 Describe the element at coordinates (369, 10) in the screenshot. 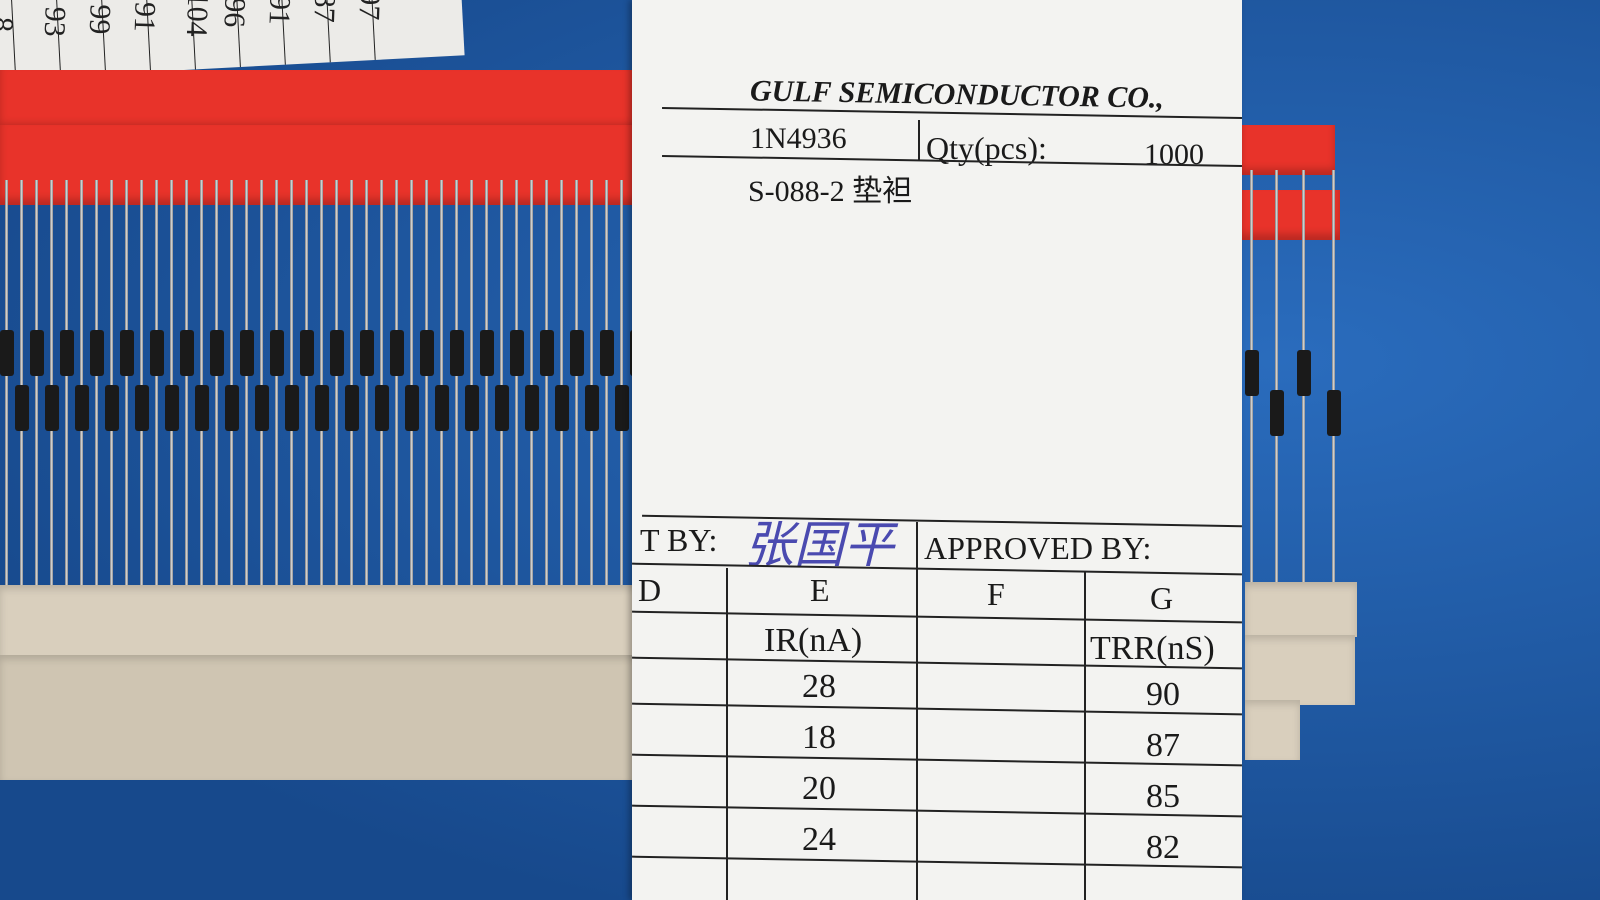

I see `tally-number: 97` at that location.